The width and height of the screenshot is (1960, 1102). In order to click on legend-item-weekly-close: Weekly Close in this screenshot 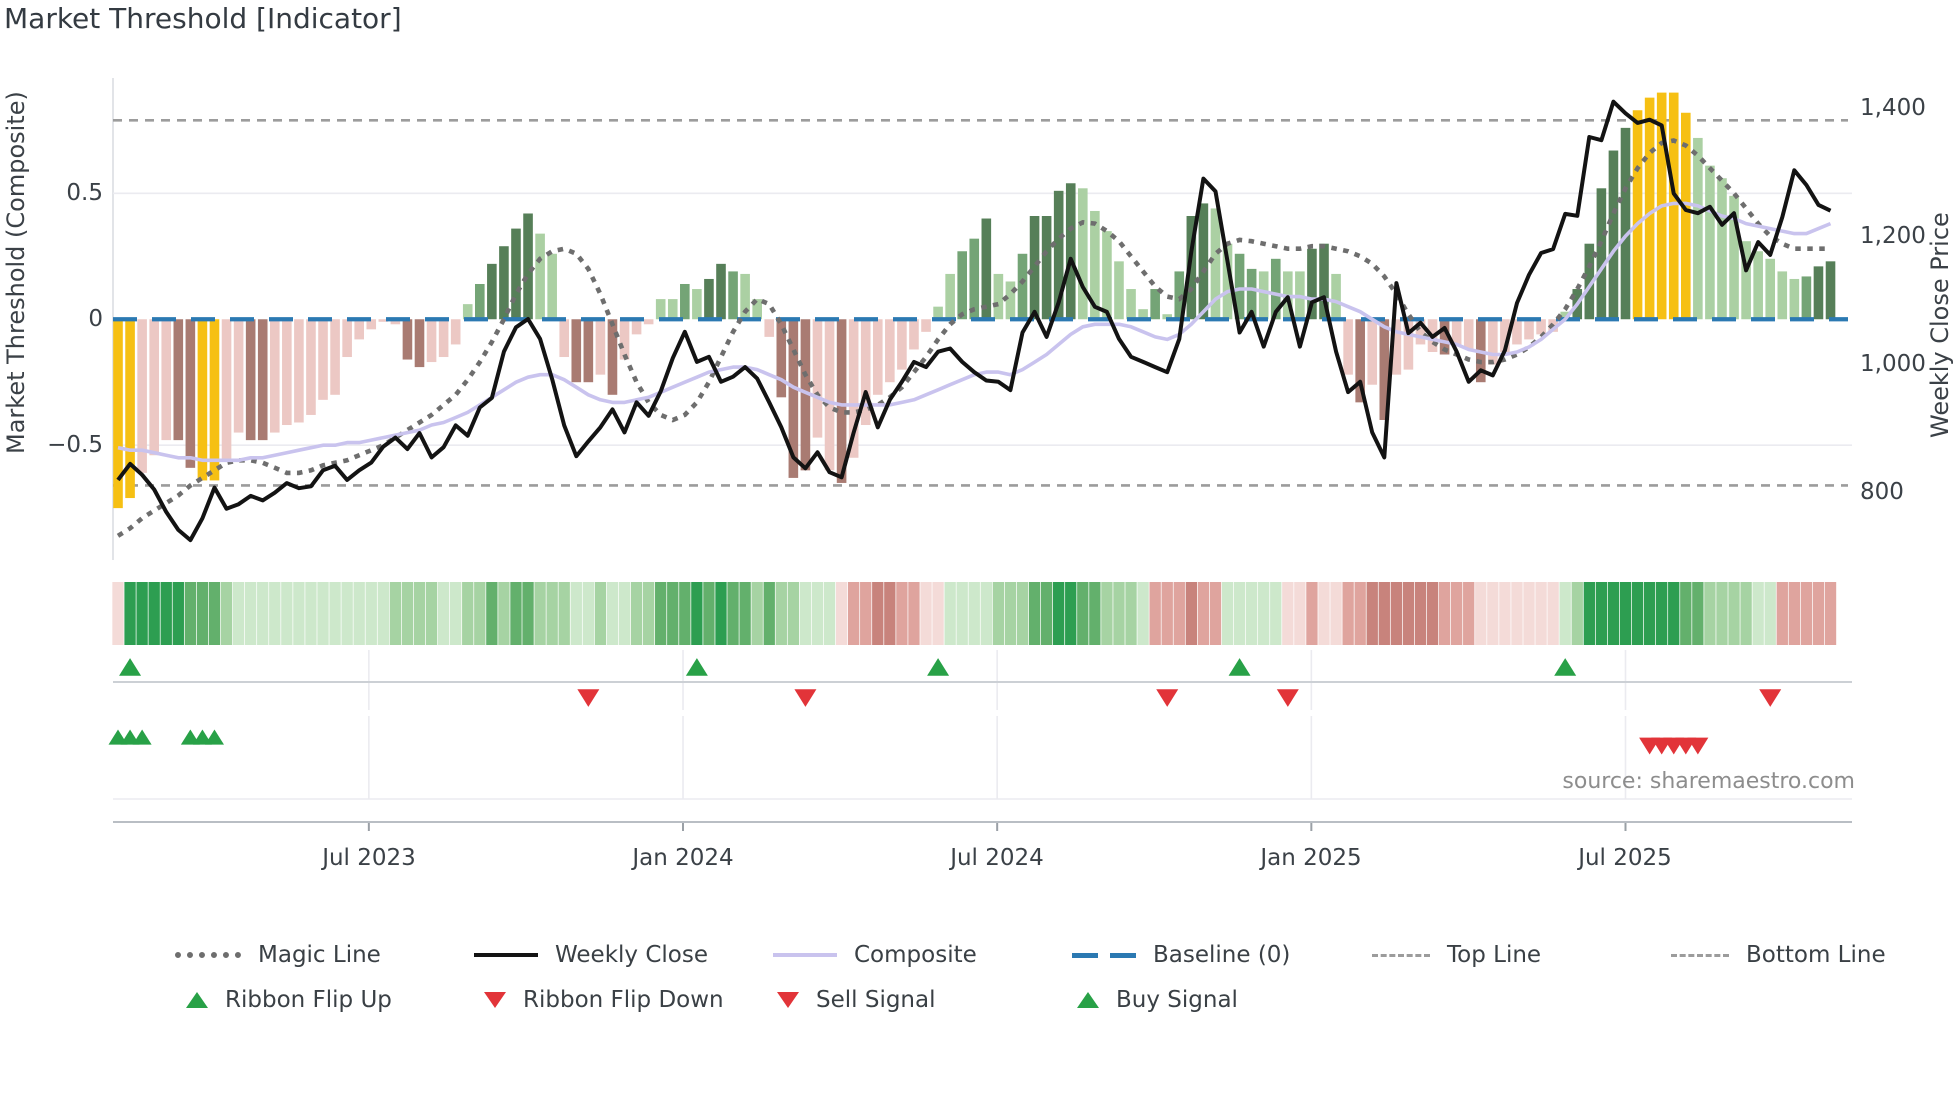, I will do `click(591, 955)`.